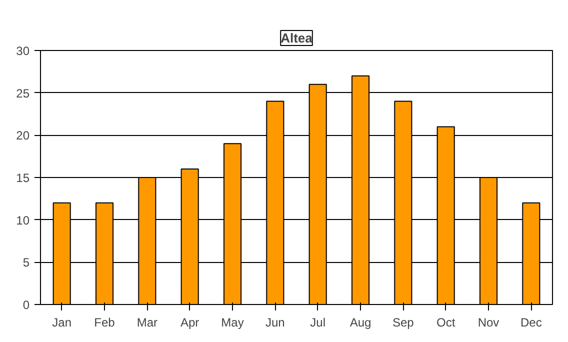  What do you see at coordinates (446, 323) in the screenshot?
I see `x-tick-label: Oct` at bounding box center [446, 323].